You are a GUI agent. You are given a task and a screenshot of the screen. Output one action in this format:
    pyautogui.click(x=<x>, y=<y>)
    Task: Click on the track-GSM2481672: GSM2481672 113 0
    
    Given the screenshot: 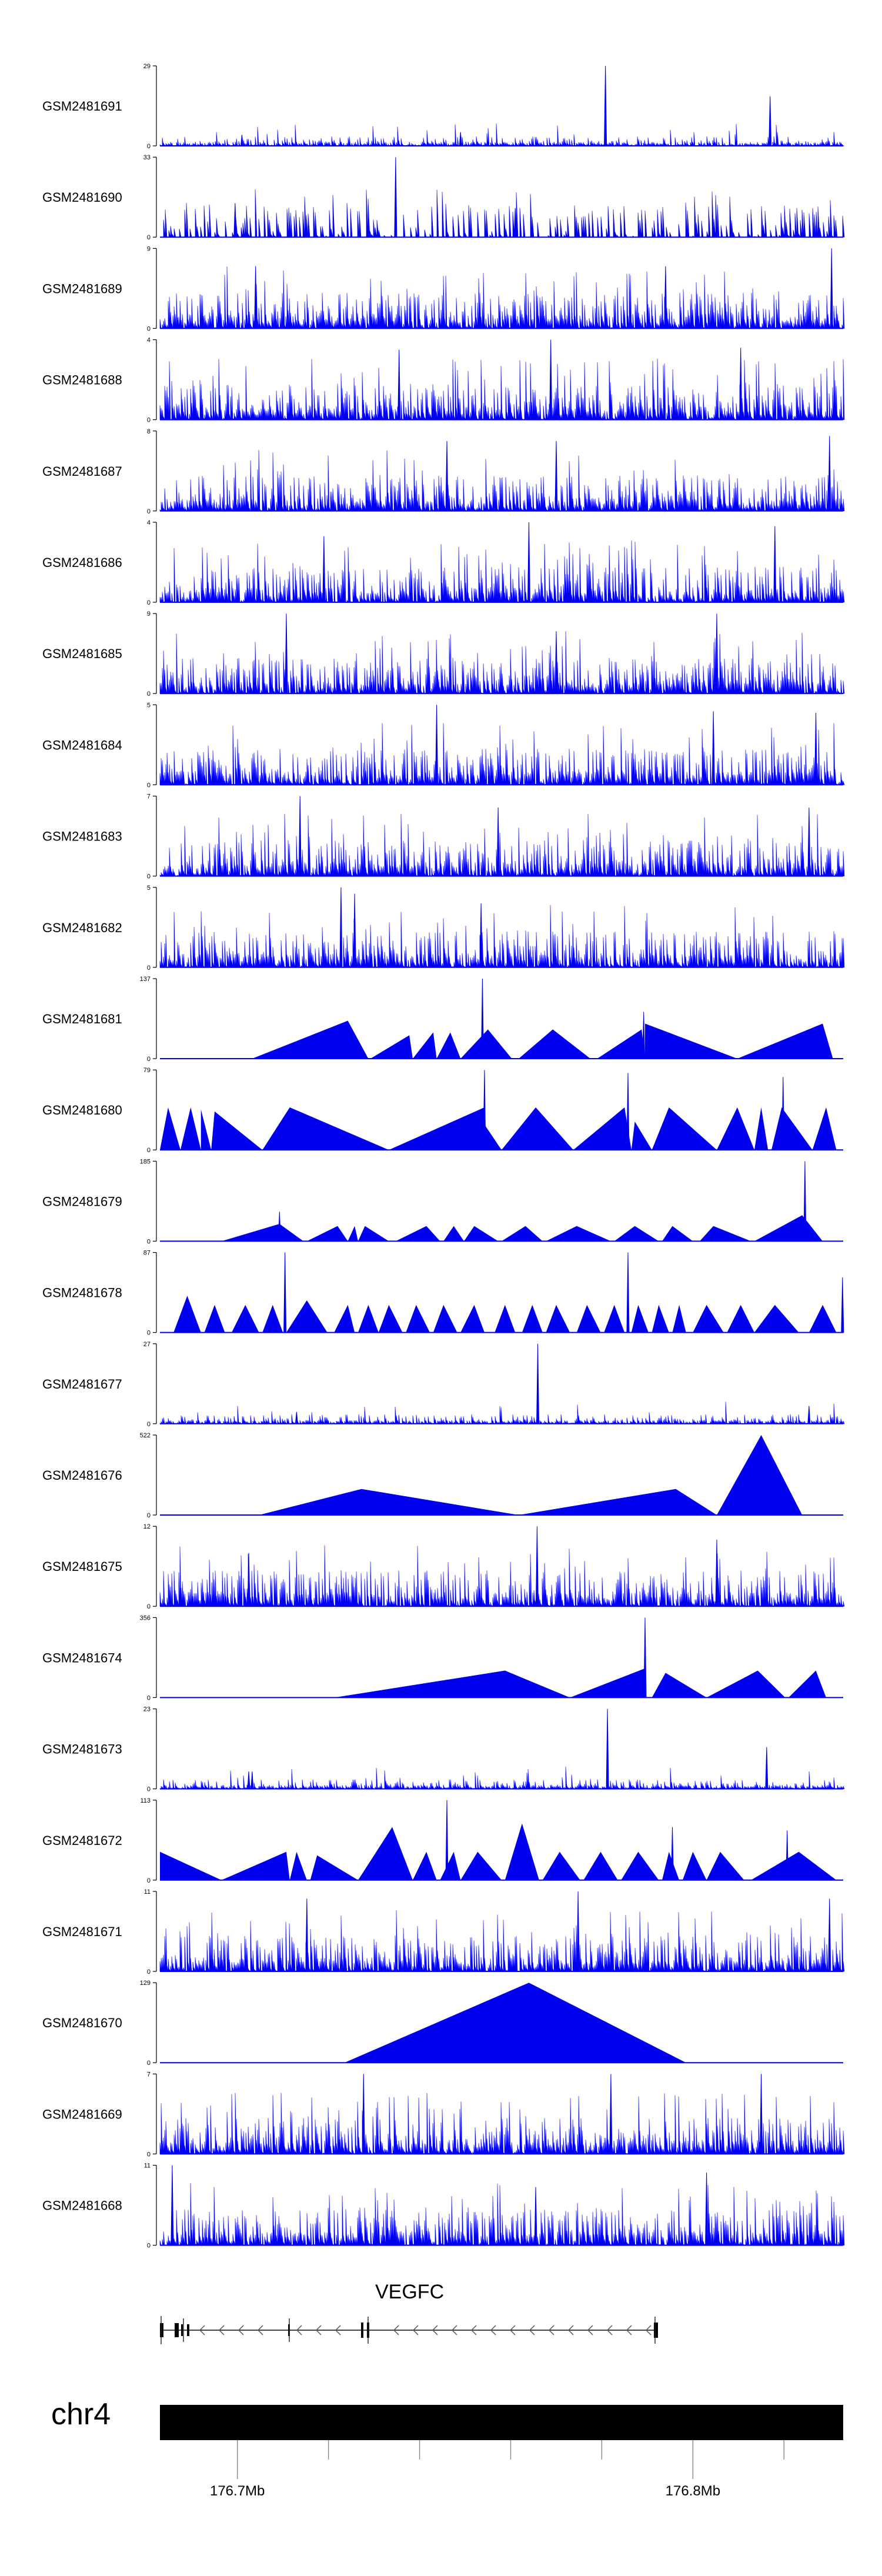 What is the action you would take?
    pyautogui.click(x=442, y=1840)
    